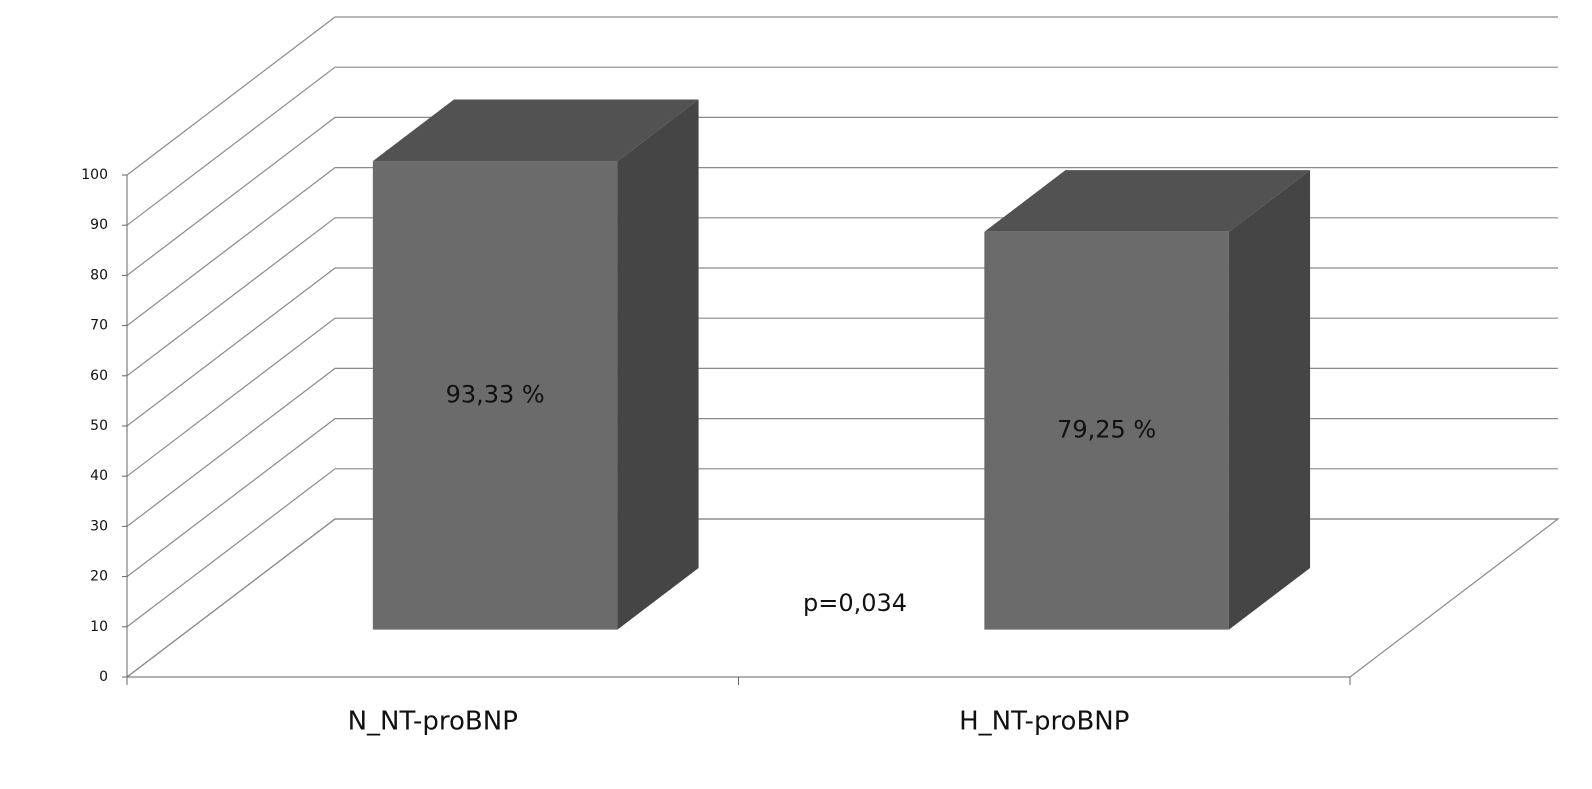 This screenshot has height=789, width=1592. I want to click on y-tick-label: 80, so click(99, 275).